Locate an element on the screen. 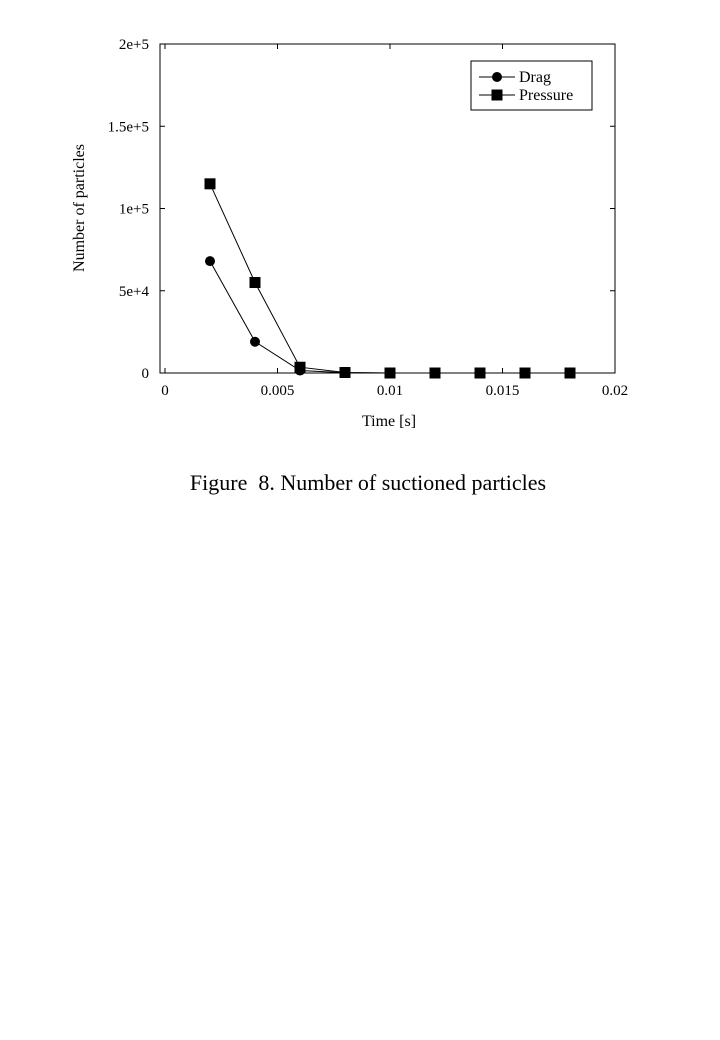 The image size is (720, 1040). series-drag is located at coordinates (390, 317).